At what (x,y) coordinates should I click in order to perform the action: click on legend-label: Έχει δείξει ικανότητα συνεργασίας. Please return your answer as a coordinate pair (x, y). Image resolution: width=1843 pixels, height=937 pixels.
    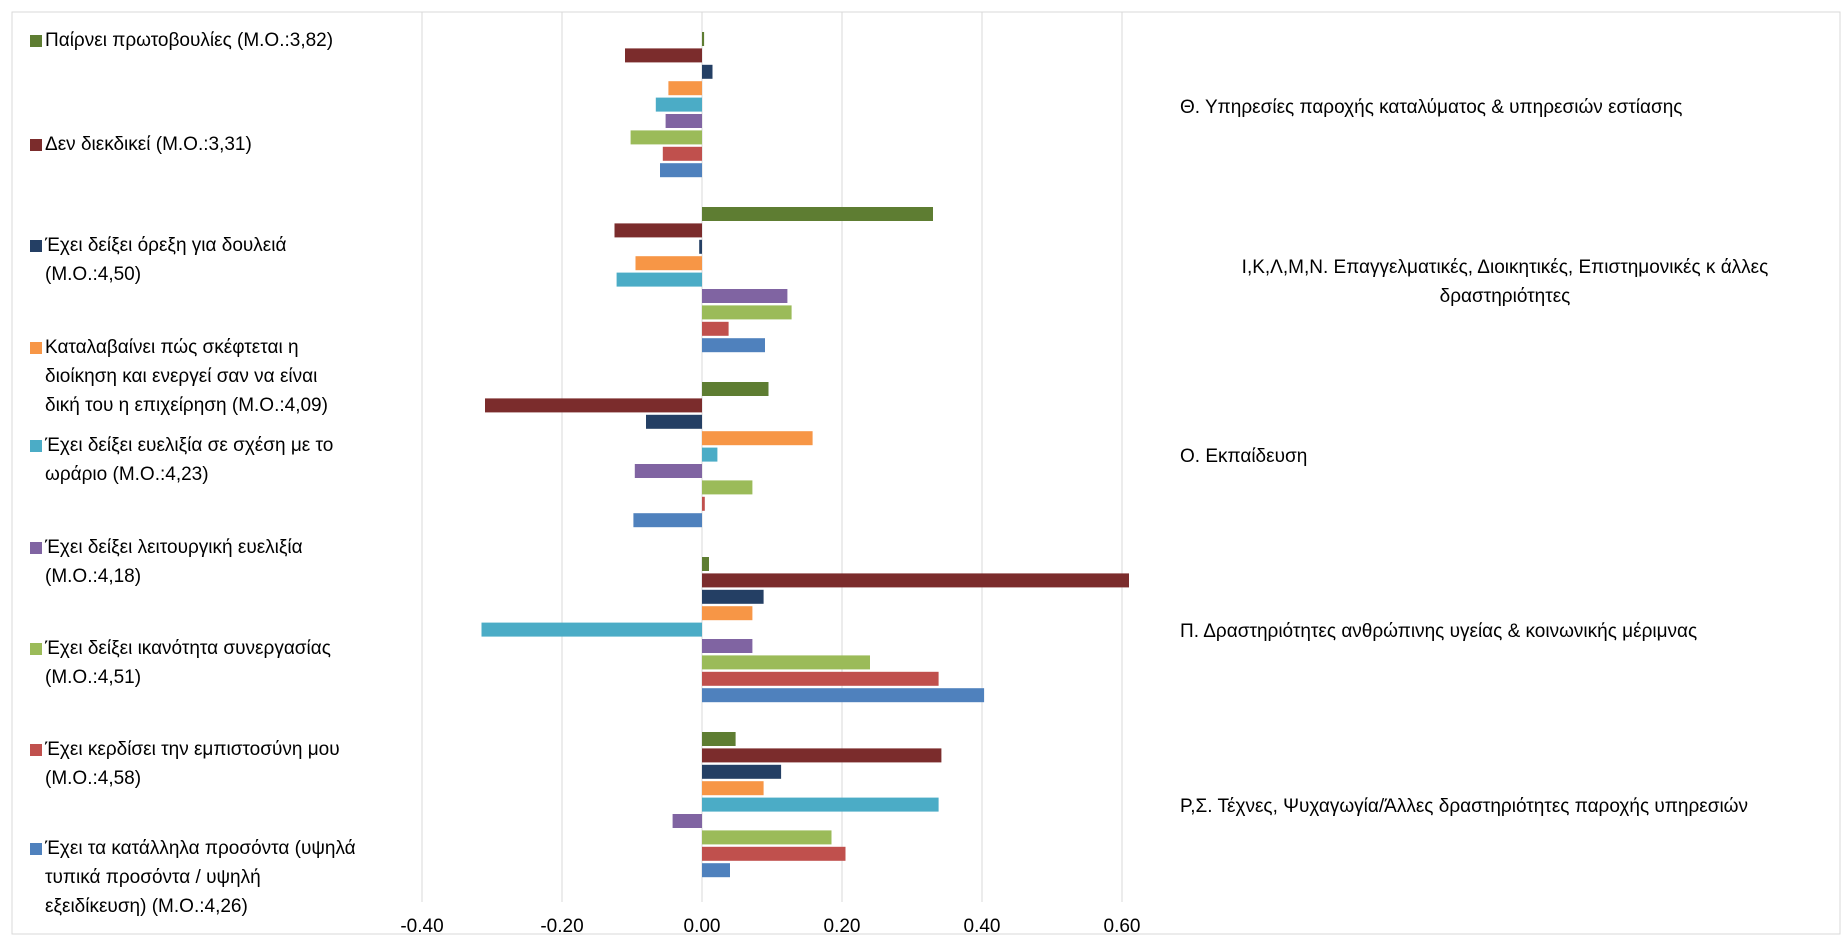
    Looking at the image, I should click on (188, 648).